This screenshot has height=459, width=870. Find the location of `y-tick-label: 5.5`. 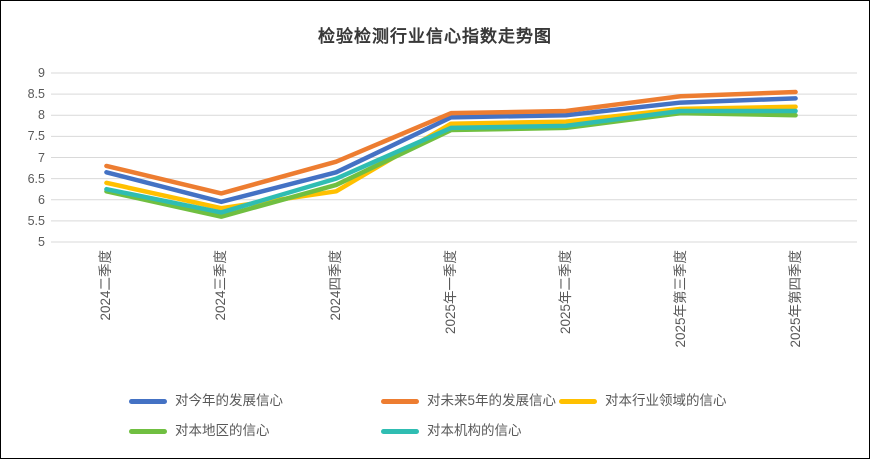

y-tick-label: 5.5 is located at coordinates (36, 220).